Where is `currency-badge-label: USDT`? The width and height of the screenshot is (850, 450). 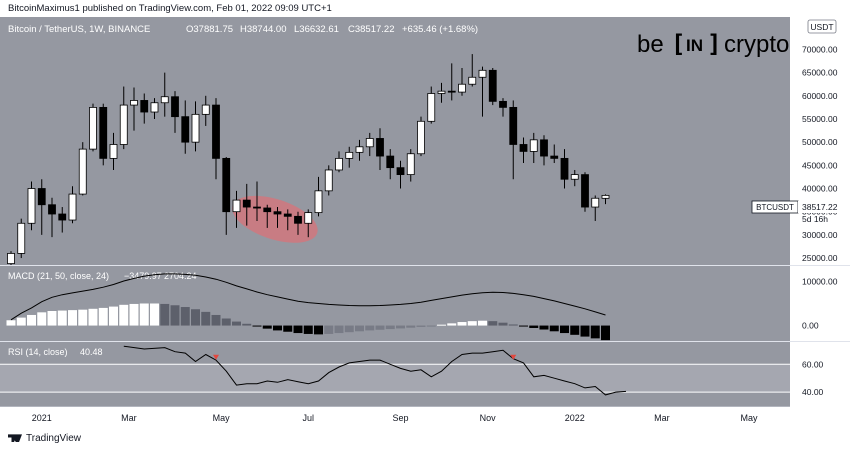
currency-badge-label: USDT is located at coordinates (821, 27).